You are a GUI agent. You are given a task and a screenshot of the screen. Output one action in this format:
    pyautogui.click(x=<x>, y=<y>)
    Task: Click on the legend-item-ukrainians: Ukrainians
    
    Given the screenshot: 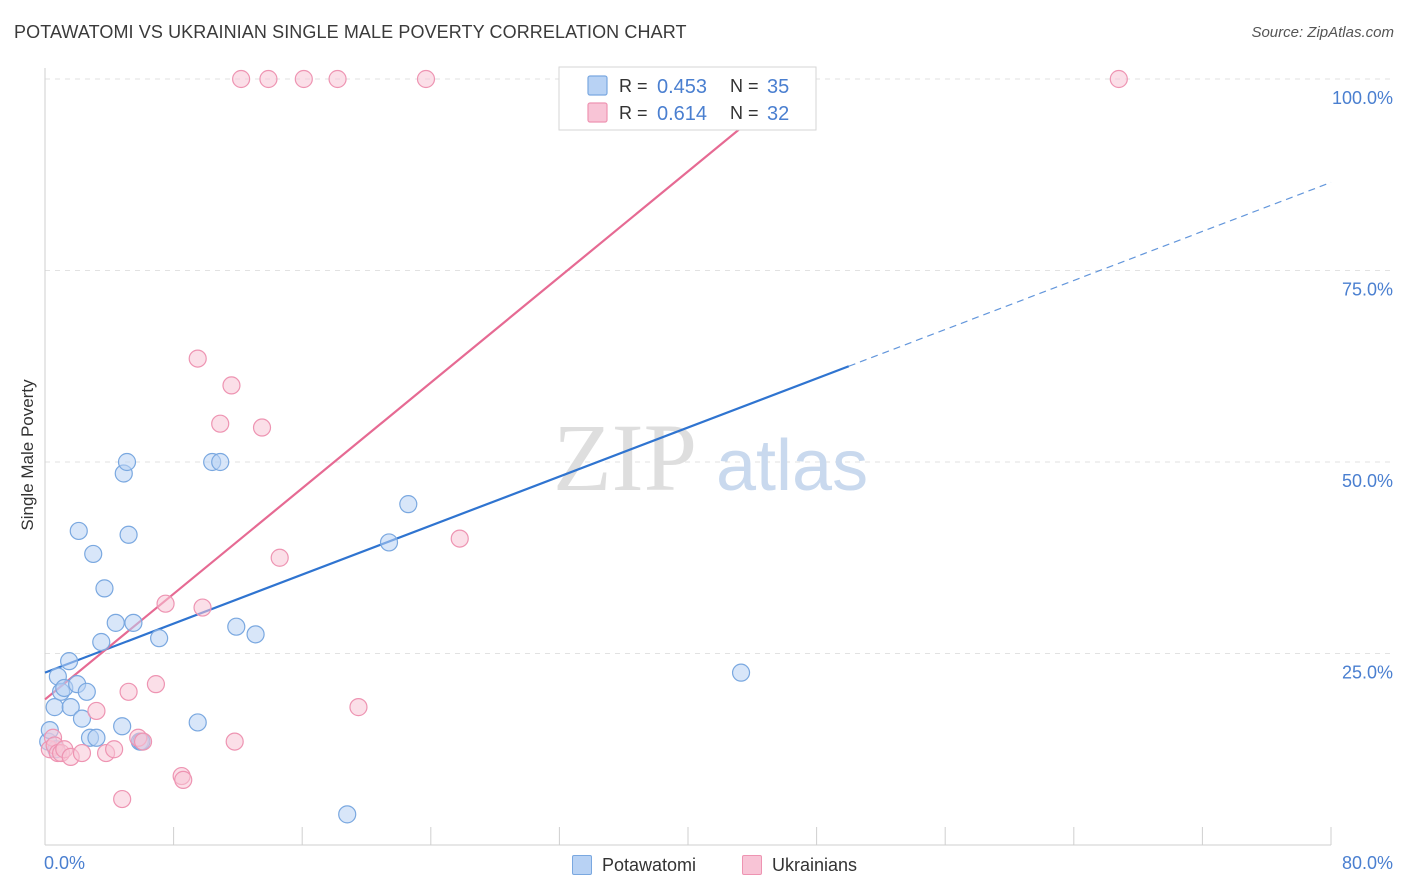 What is the action you would take?
    pyautogui.click(x=799, y=865)
    